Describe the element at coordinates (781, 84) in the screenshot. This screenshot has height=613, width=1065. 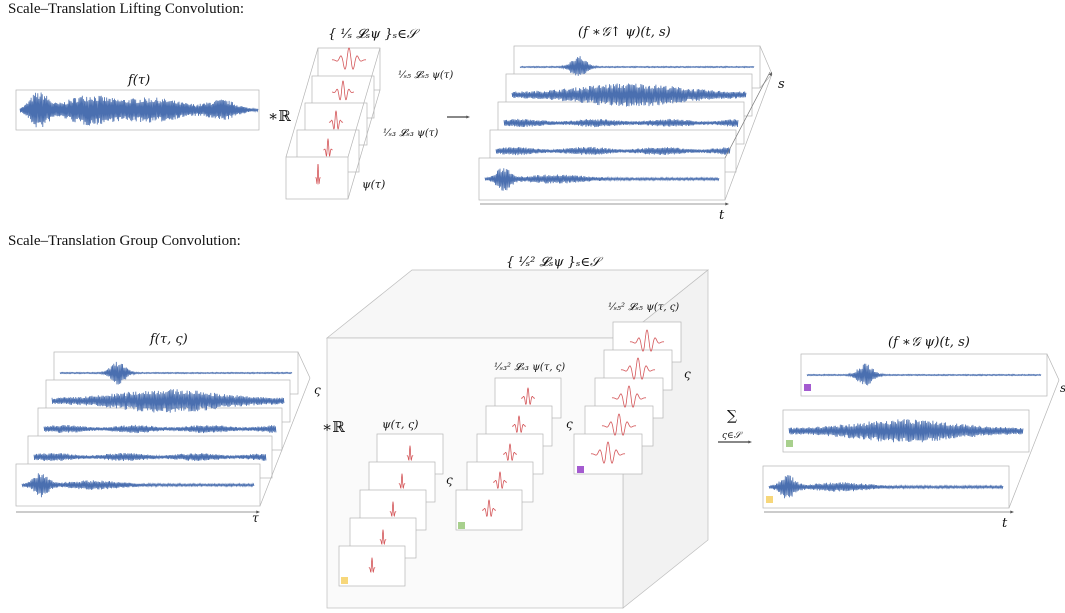
I see `lifting-axis-s: s` at that location.